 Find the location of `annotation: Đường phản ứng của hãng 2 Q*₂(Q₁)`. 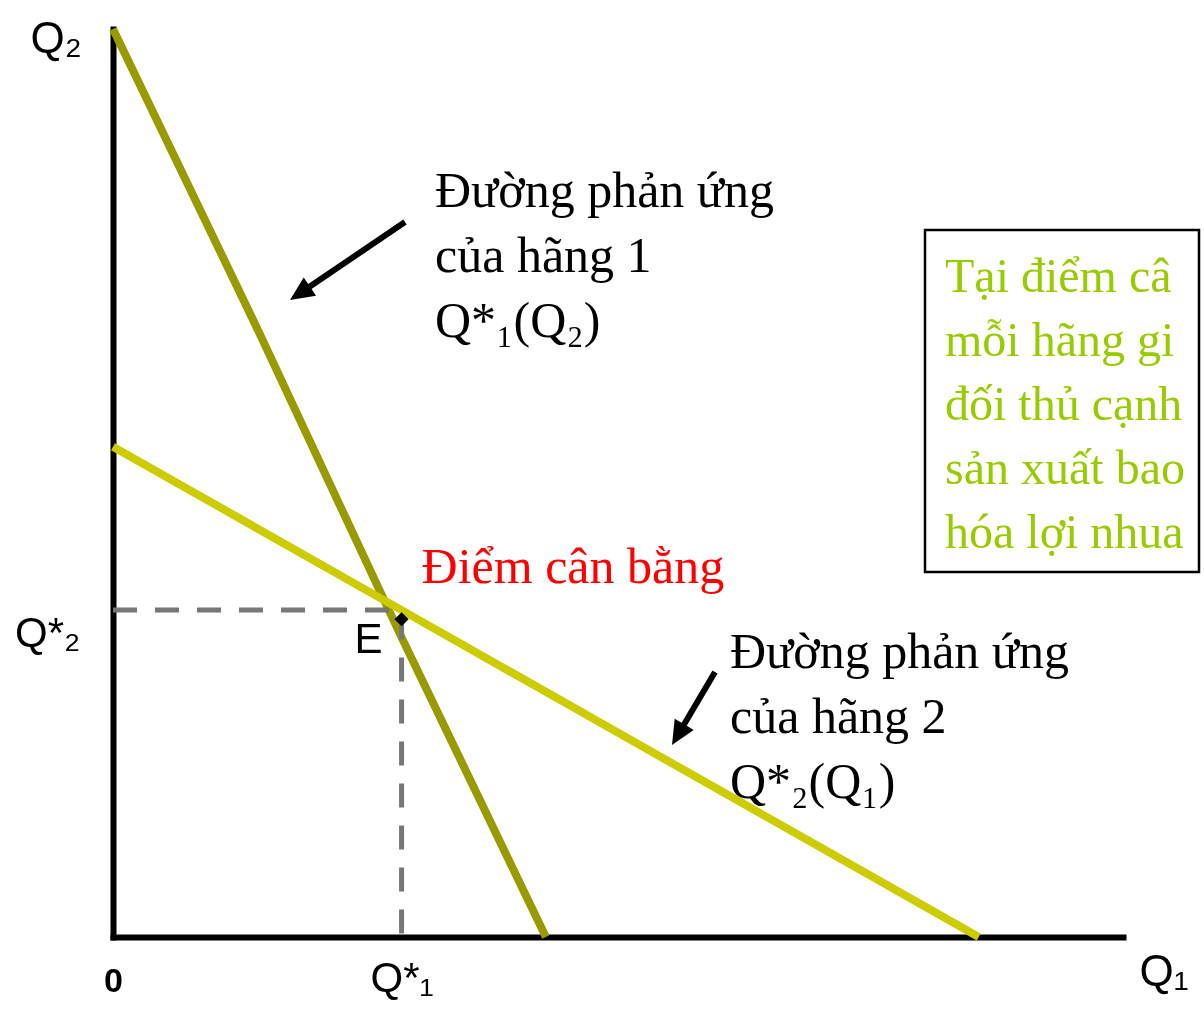

annotation: Đường phản ứng của hãng 2 Q*₂(Q₁) is located at coordinates (899, 716).